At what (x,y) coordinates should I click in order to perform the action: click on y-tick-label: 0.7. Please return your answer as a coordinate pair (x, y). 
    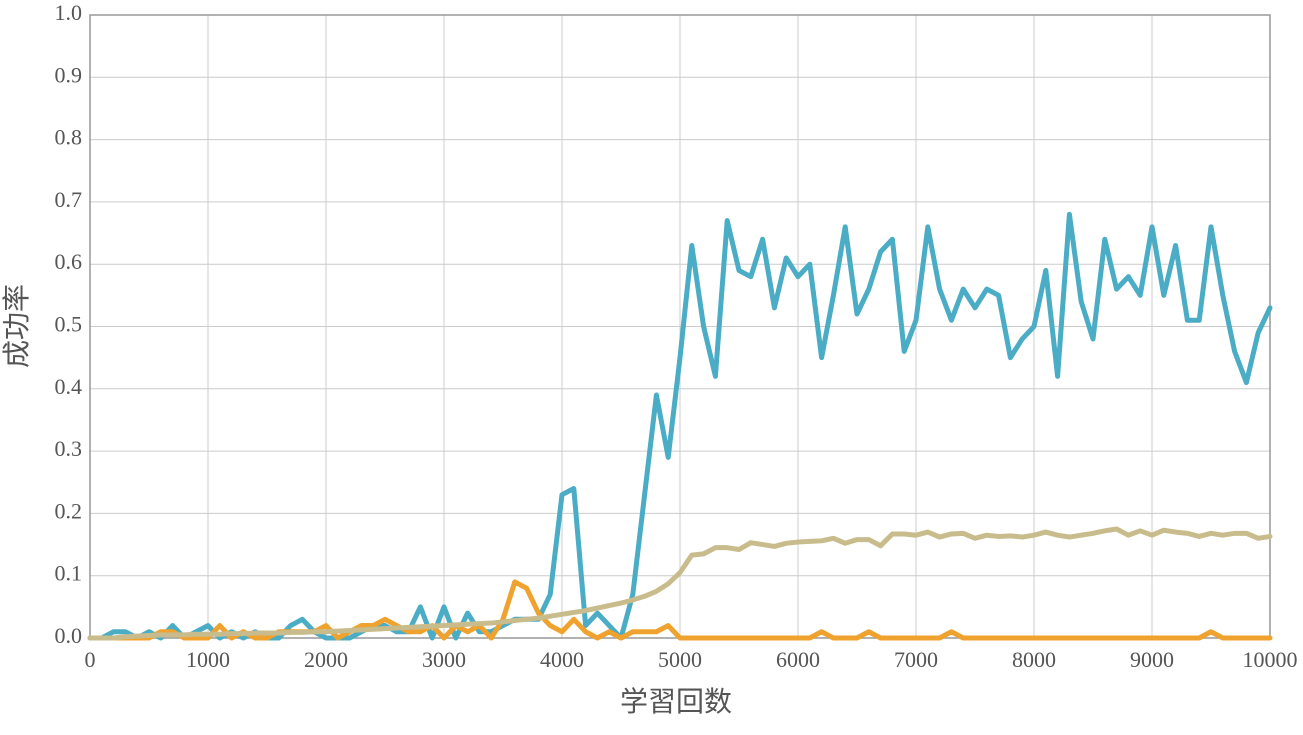
    Looking at the image, I should click on (69, 199).